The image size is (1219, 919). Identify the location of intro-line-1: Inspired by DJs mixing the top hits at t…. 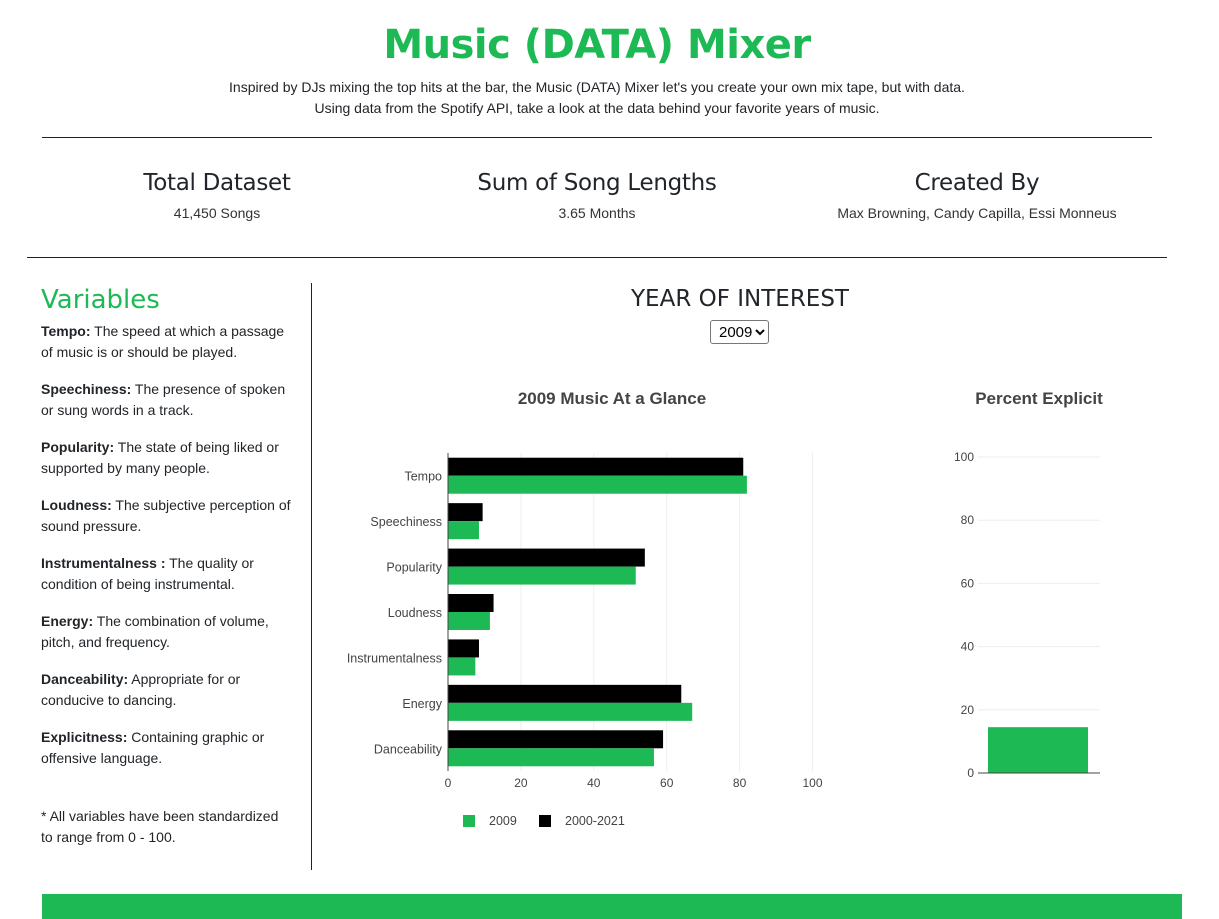
(597, 87).